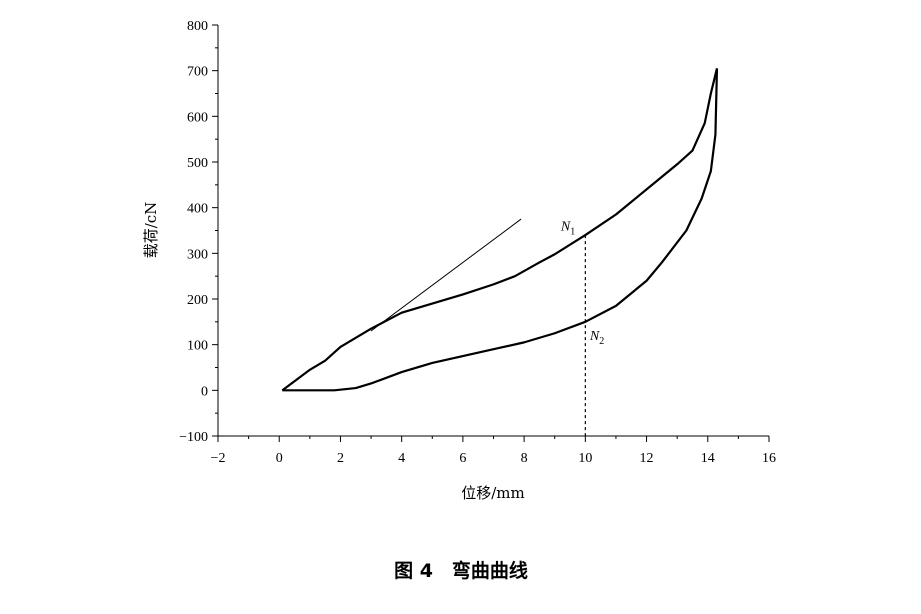 The image size is (921, 614). What do you see at coordinates (601, 341) in the screenshot?
I see `annotation-sub: 2` at bounding box center [601, 341].